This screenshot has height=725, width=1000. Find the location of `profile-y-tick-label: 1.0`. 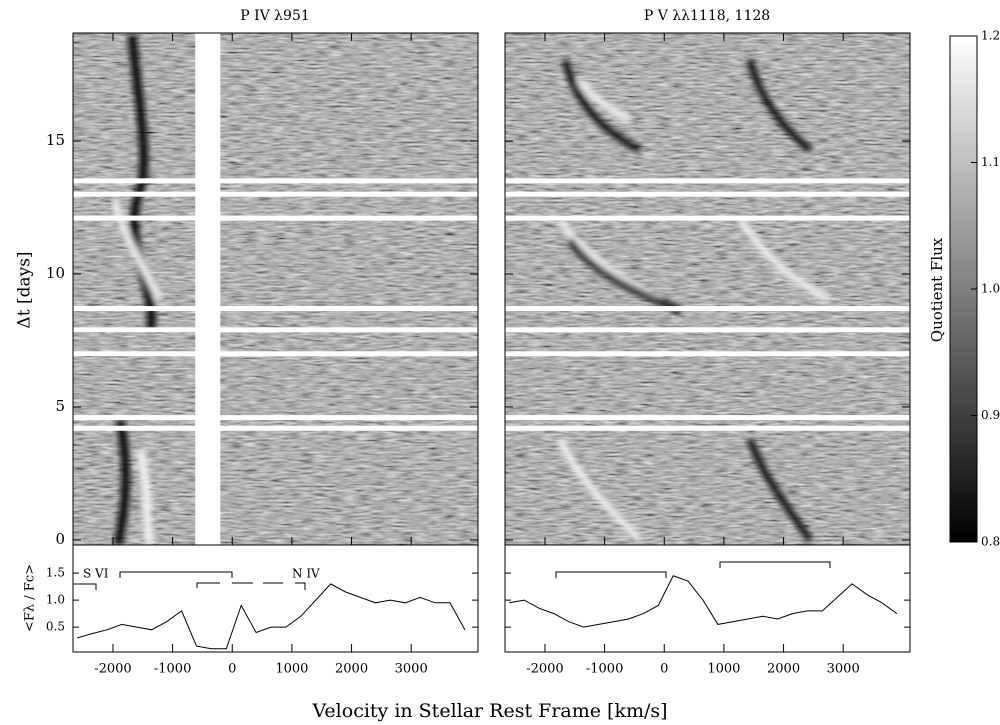

profile-y-tick-label: 1.0 is located at coordinates (55, 600).